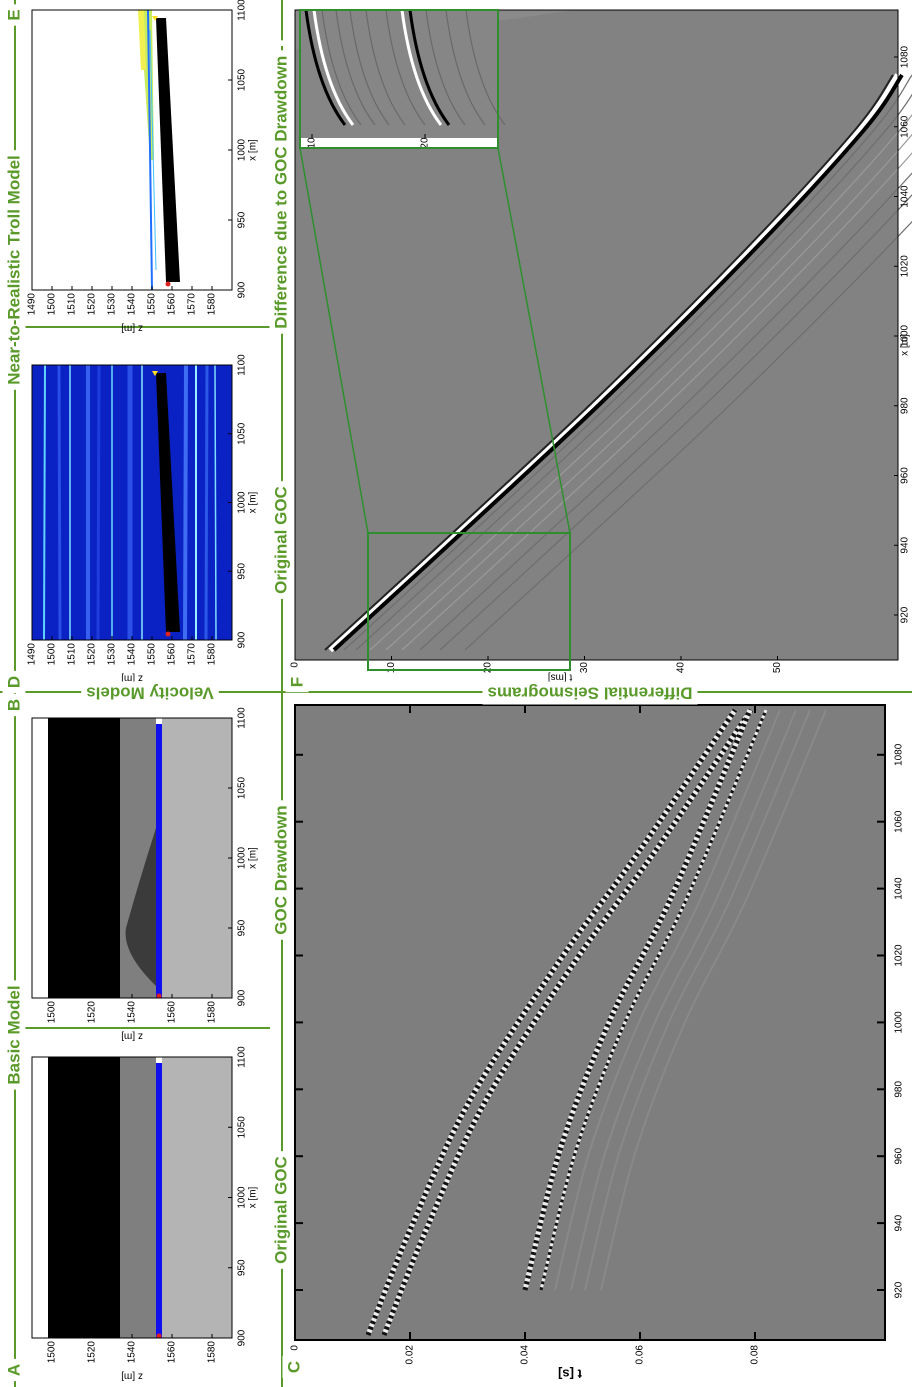 This screenshot has height=1387, width=912. I want to click on z-tick-label: 1530, so click(112, 654).